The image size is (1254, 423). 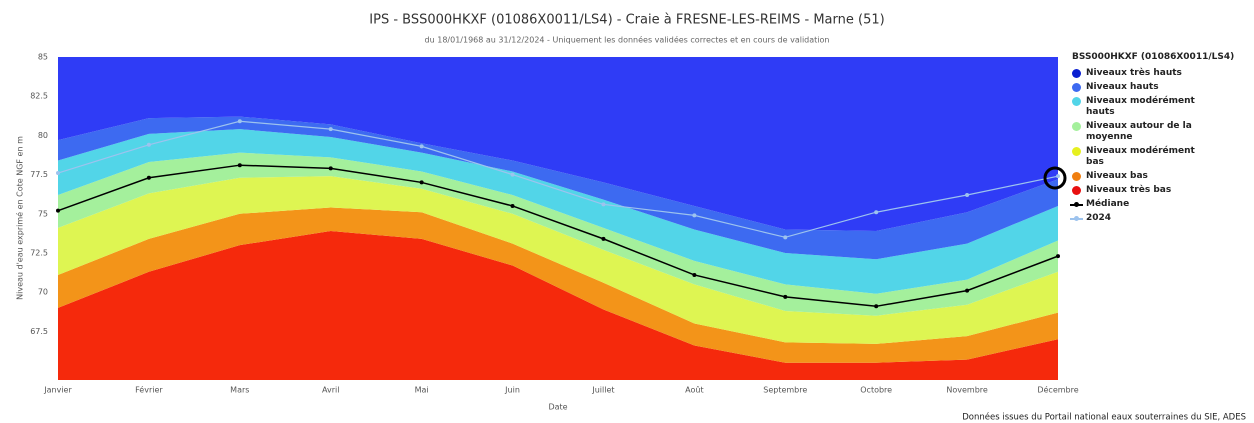 What do you see at coordinates (1134, 73) in the screenshot?
I see `legend-label: Niveaux très hauts` at bounding box center [1134, 73].